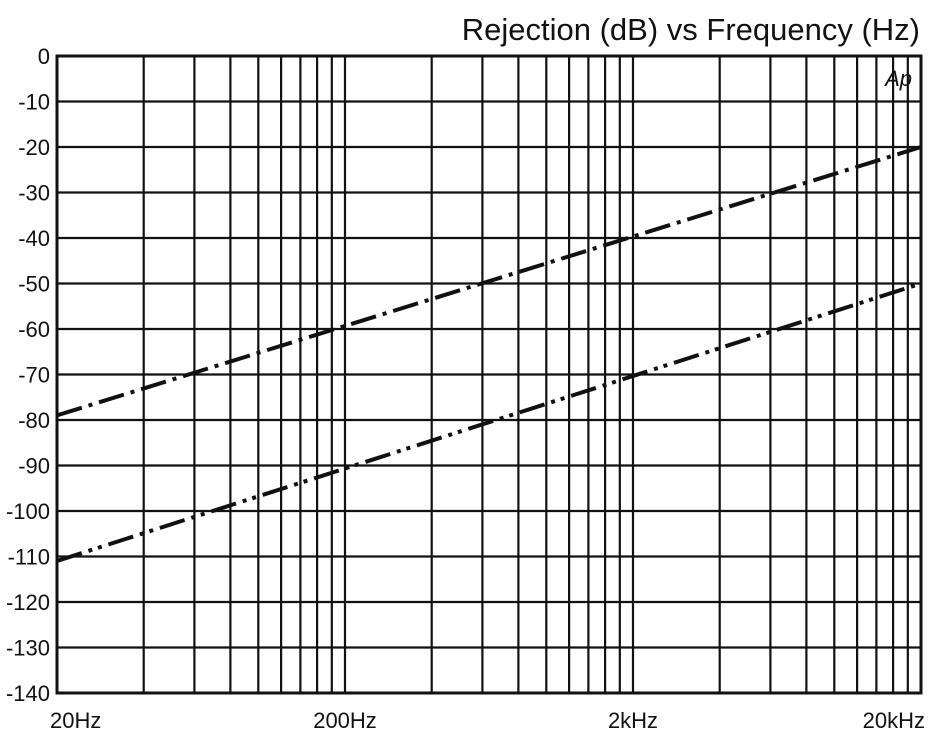 Image resolution: width=943 pixels, height=734 pixels. What do you see at coordinates (691, 29) in the screenshot?
I see `chart-title: Rejection (dB) vs Frequency (Hz)` at bounding box center [691, 29].